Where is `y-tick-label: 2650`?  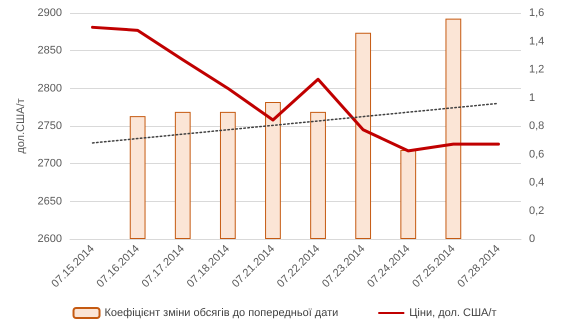
y-tick-label: 2650 is located at coordinates (50, 201).